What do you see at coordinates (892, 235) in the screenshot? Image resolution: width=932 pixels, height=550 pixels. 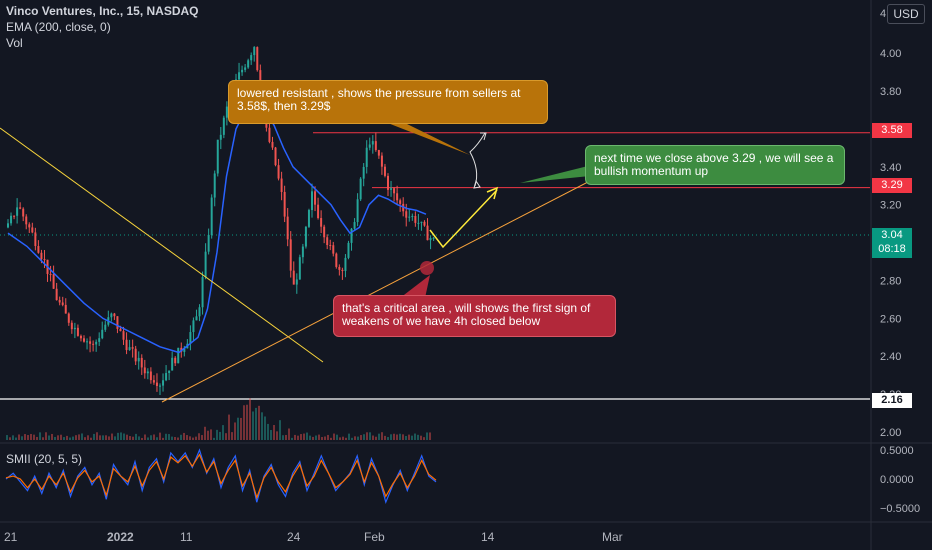 I see `last-price: 3.04` at bounding box center [892, 235].